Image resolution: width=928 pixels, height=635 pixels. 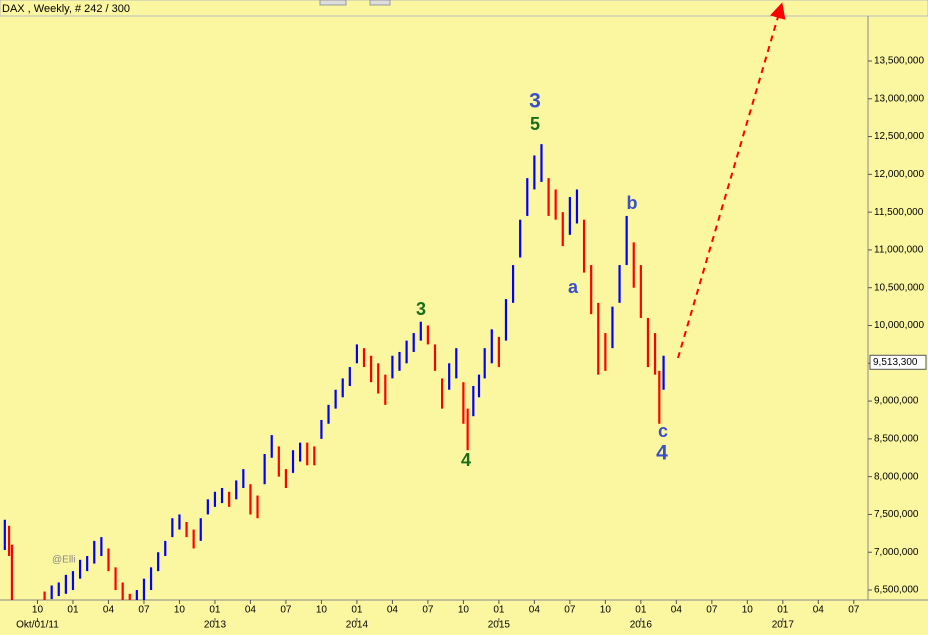 I want to click on y-tick-label: 11,500,000, so click(x=899, y=212).